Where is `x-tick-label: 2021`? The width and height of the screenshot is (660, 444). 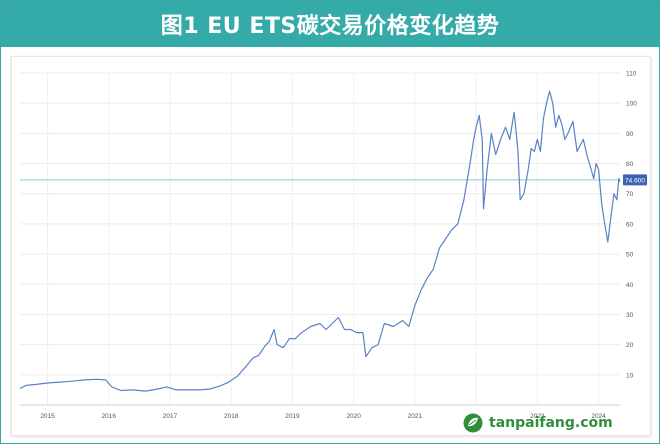 x-tick-label: 2021 is located at coordinates (415, 416).